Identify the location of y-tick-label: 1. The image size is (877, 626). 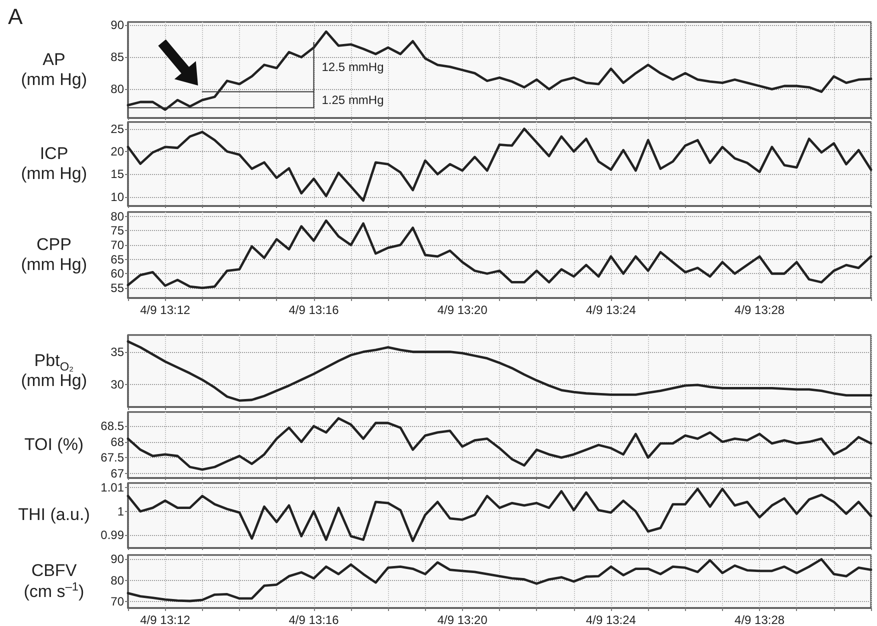
(120, 511).